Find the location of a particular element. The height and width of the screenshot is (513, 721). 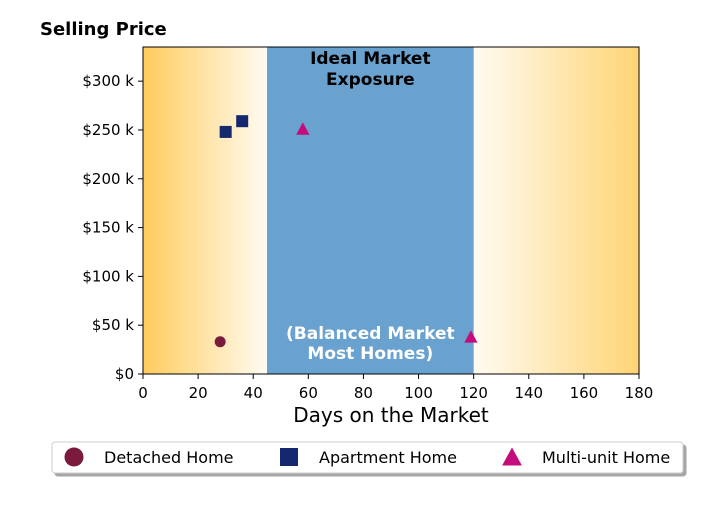

band-label-bottom-line: Most Homes) is located at coordinates (370, 354).